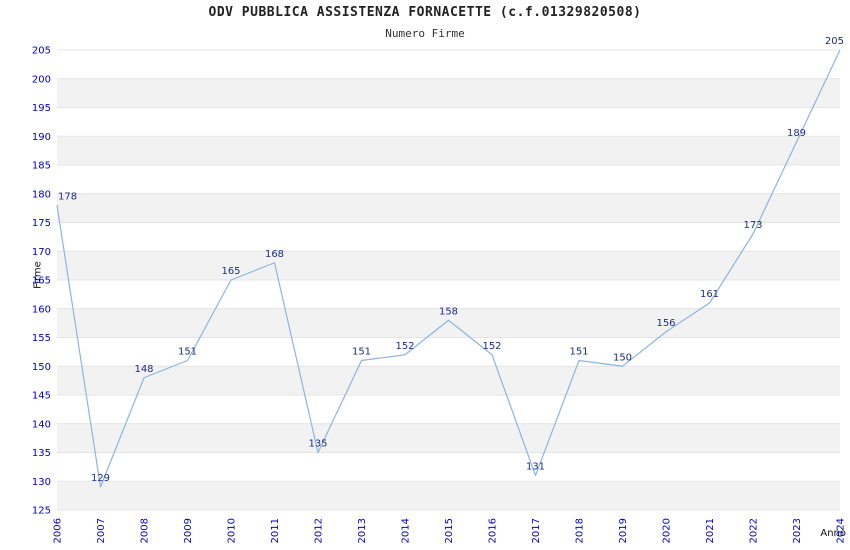 The image size is (850, 550). Describe the element at coordinates (232, 530) in the screenshot. I see `svg-text: 2010` at that location.